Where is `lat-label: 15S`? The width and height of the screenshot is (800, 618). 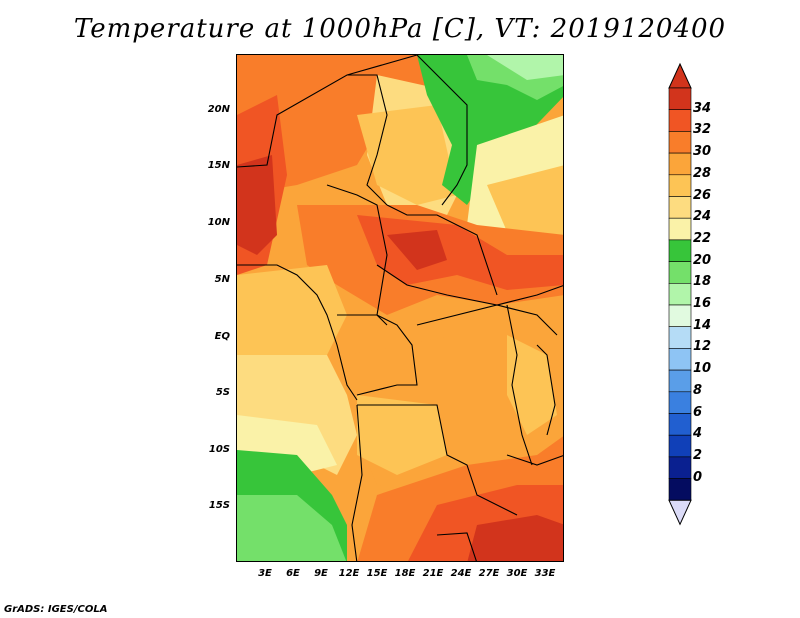
lat-label: 15S is located at coordinates (219, 505).